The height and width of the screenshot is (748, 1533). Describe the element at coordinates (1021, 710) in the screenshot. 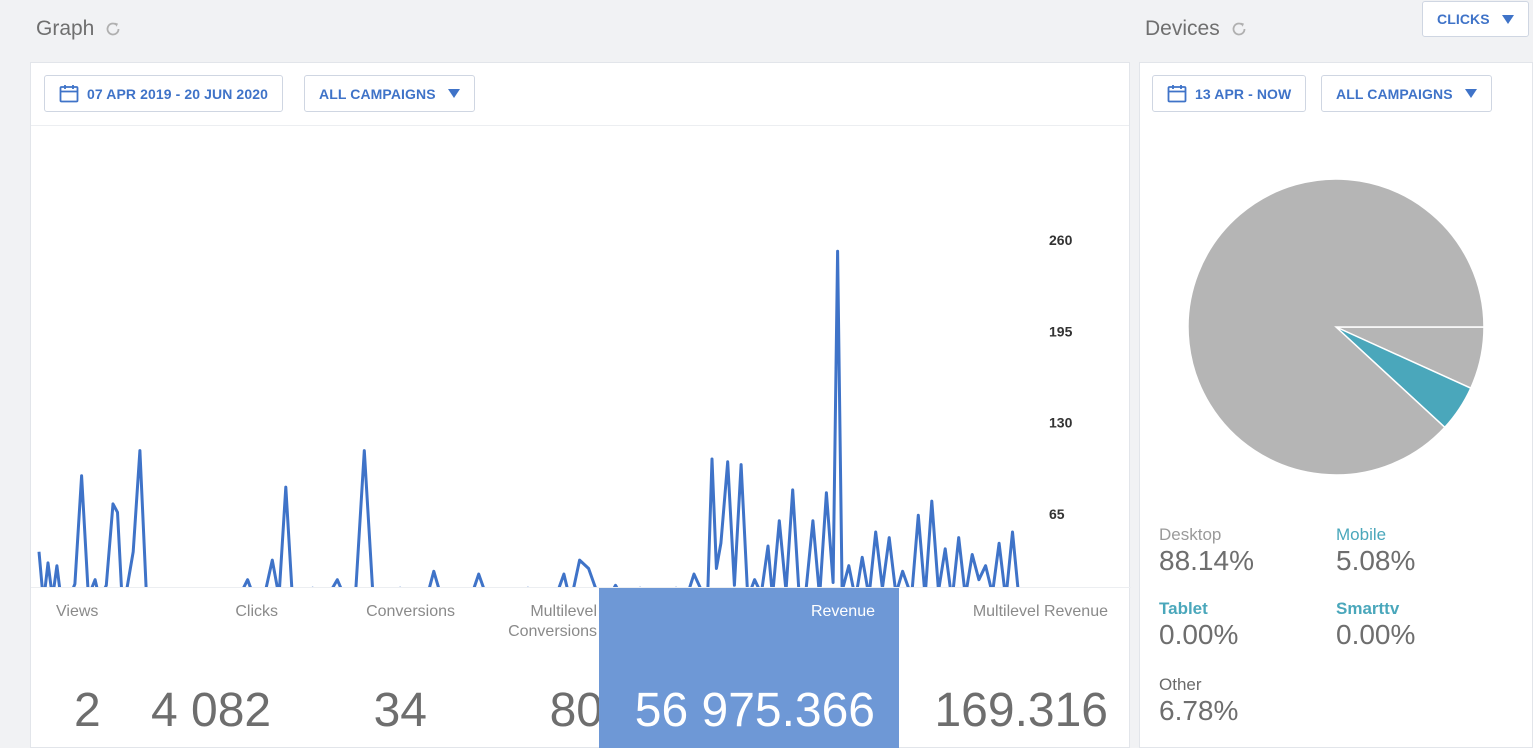

I see `stat-value: 169.316` at that location.